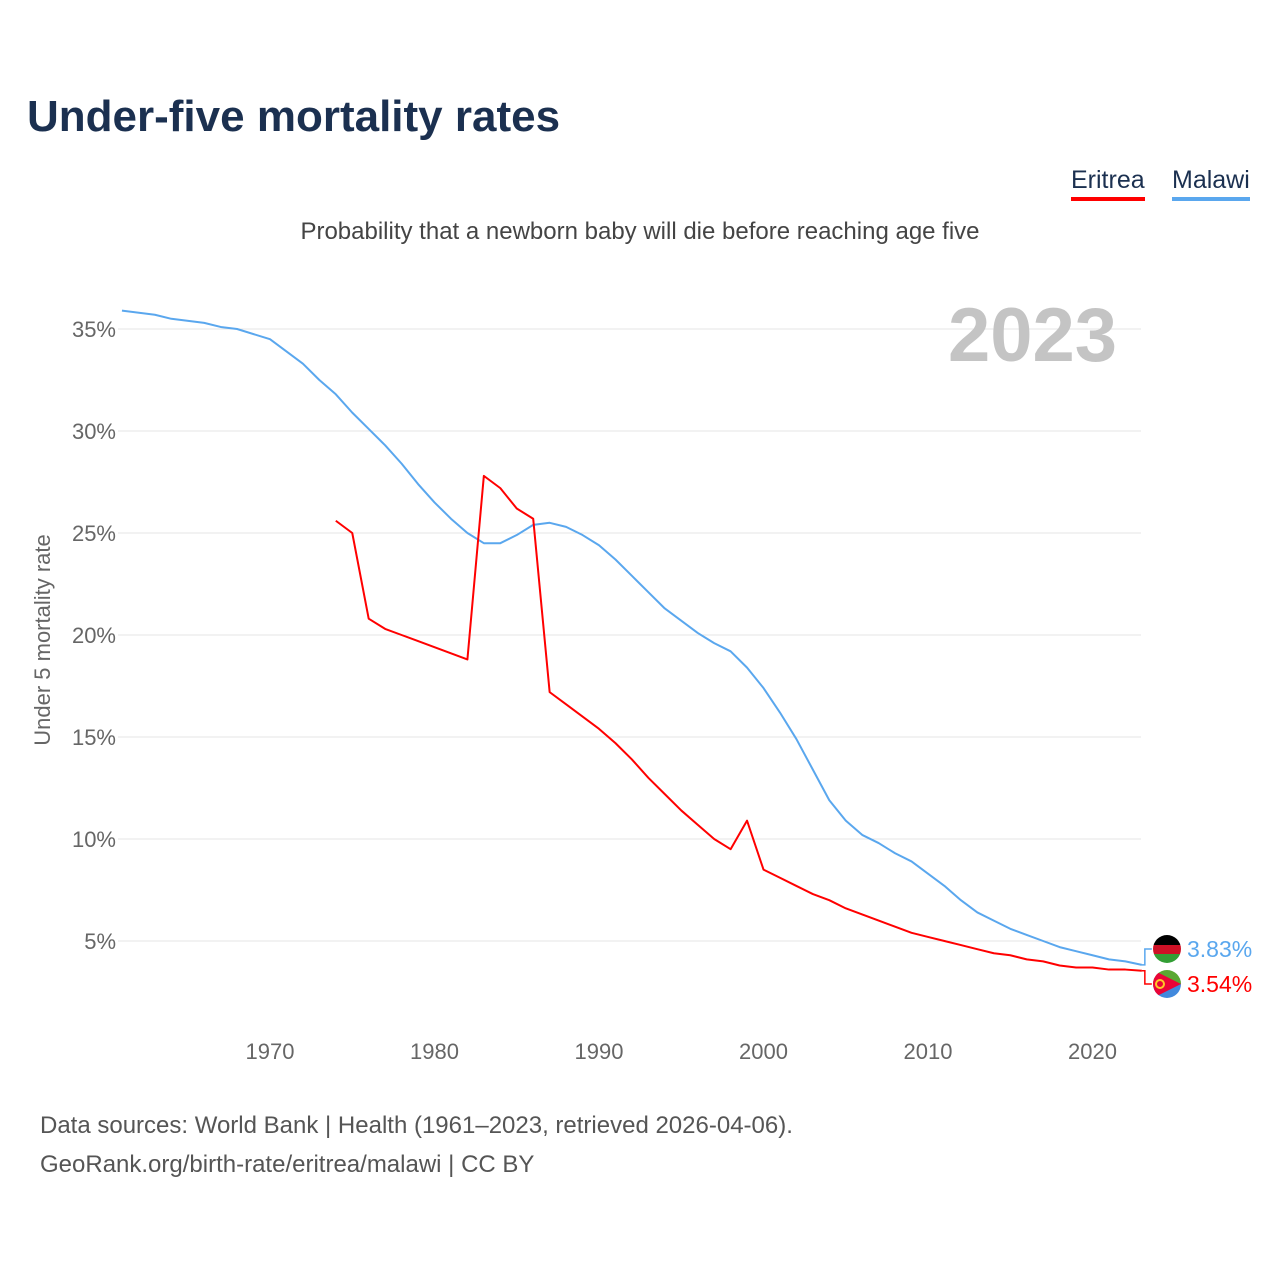  Describe the element at coordinates (599, 1051) in the screenshot. I see `x-tick-label: 1990` at that location.